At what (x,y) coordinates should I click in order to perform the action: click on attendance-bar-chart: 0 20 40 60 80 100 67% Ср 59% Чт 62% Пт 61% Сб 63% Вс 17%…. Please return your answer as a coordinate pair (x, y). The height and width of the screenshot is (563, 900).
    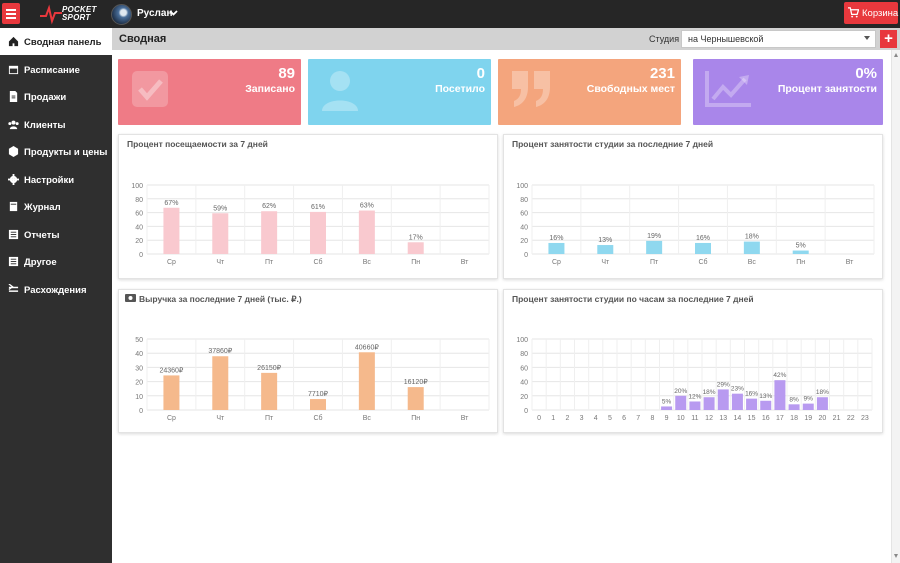
    Looking at the image, I should click on (310, 224).